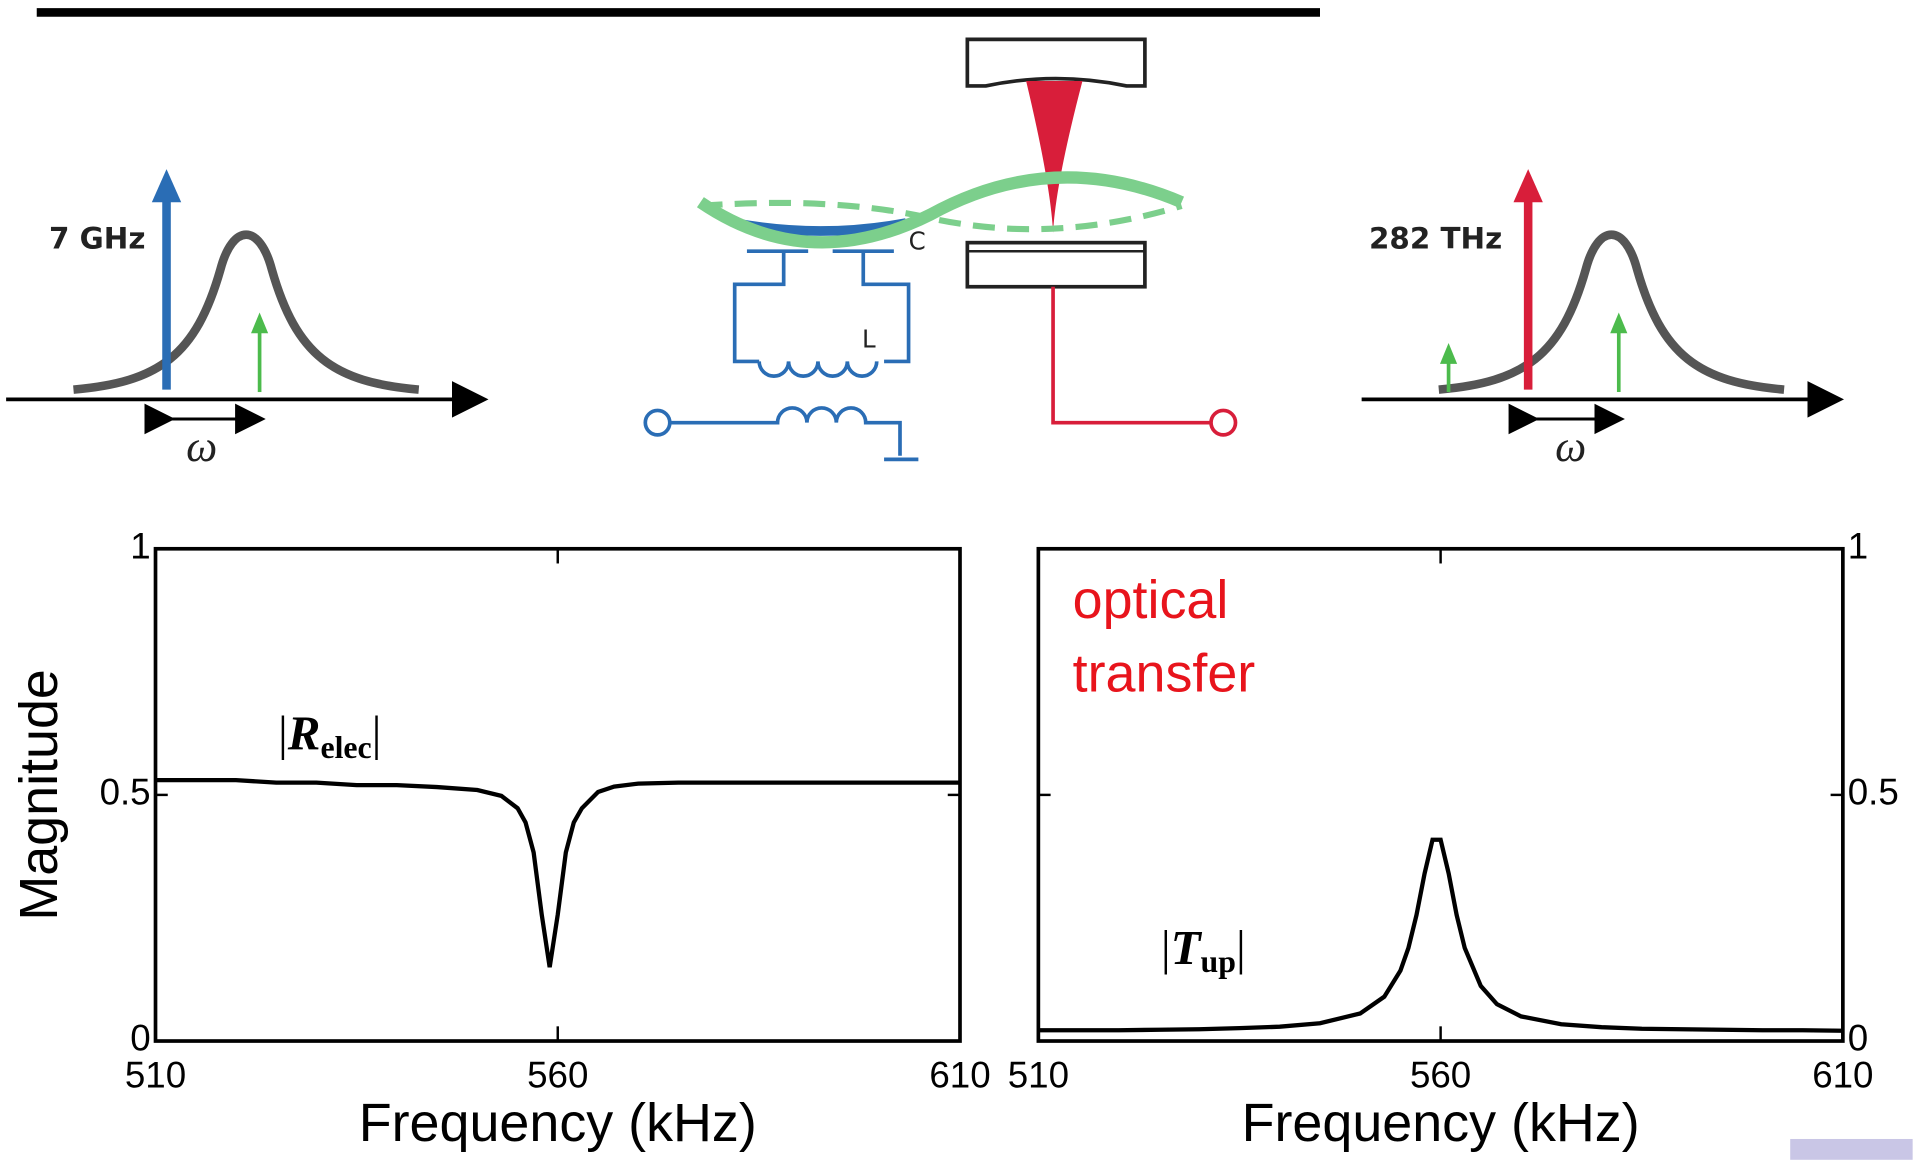 This screenshot has height=1160, width=1920. I want to click on logo-fragment, so click(1851, 1149).